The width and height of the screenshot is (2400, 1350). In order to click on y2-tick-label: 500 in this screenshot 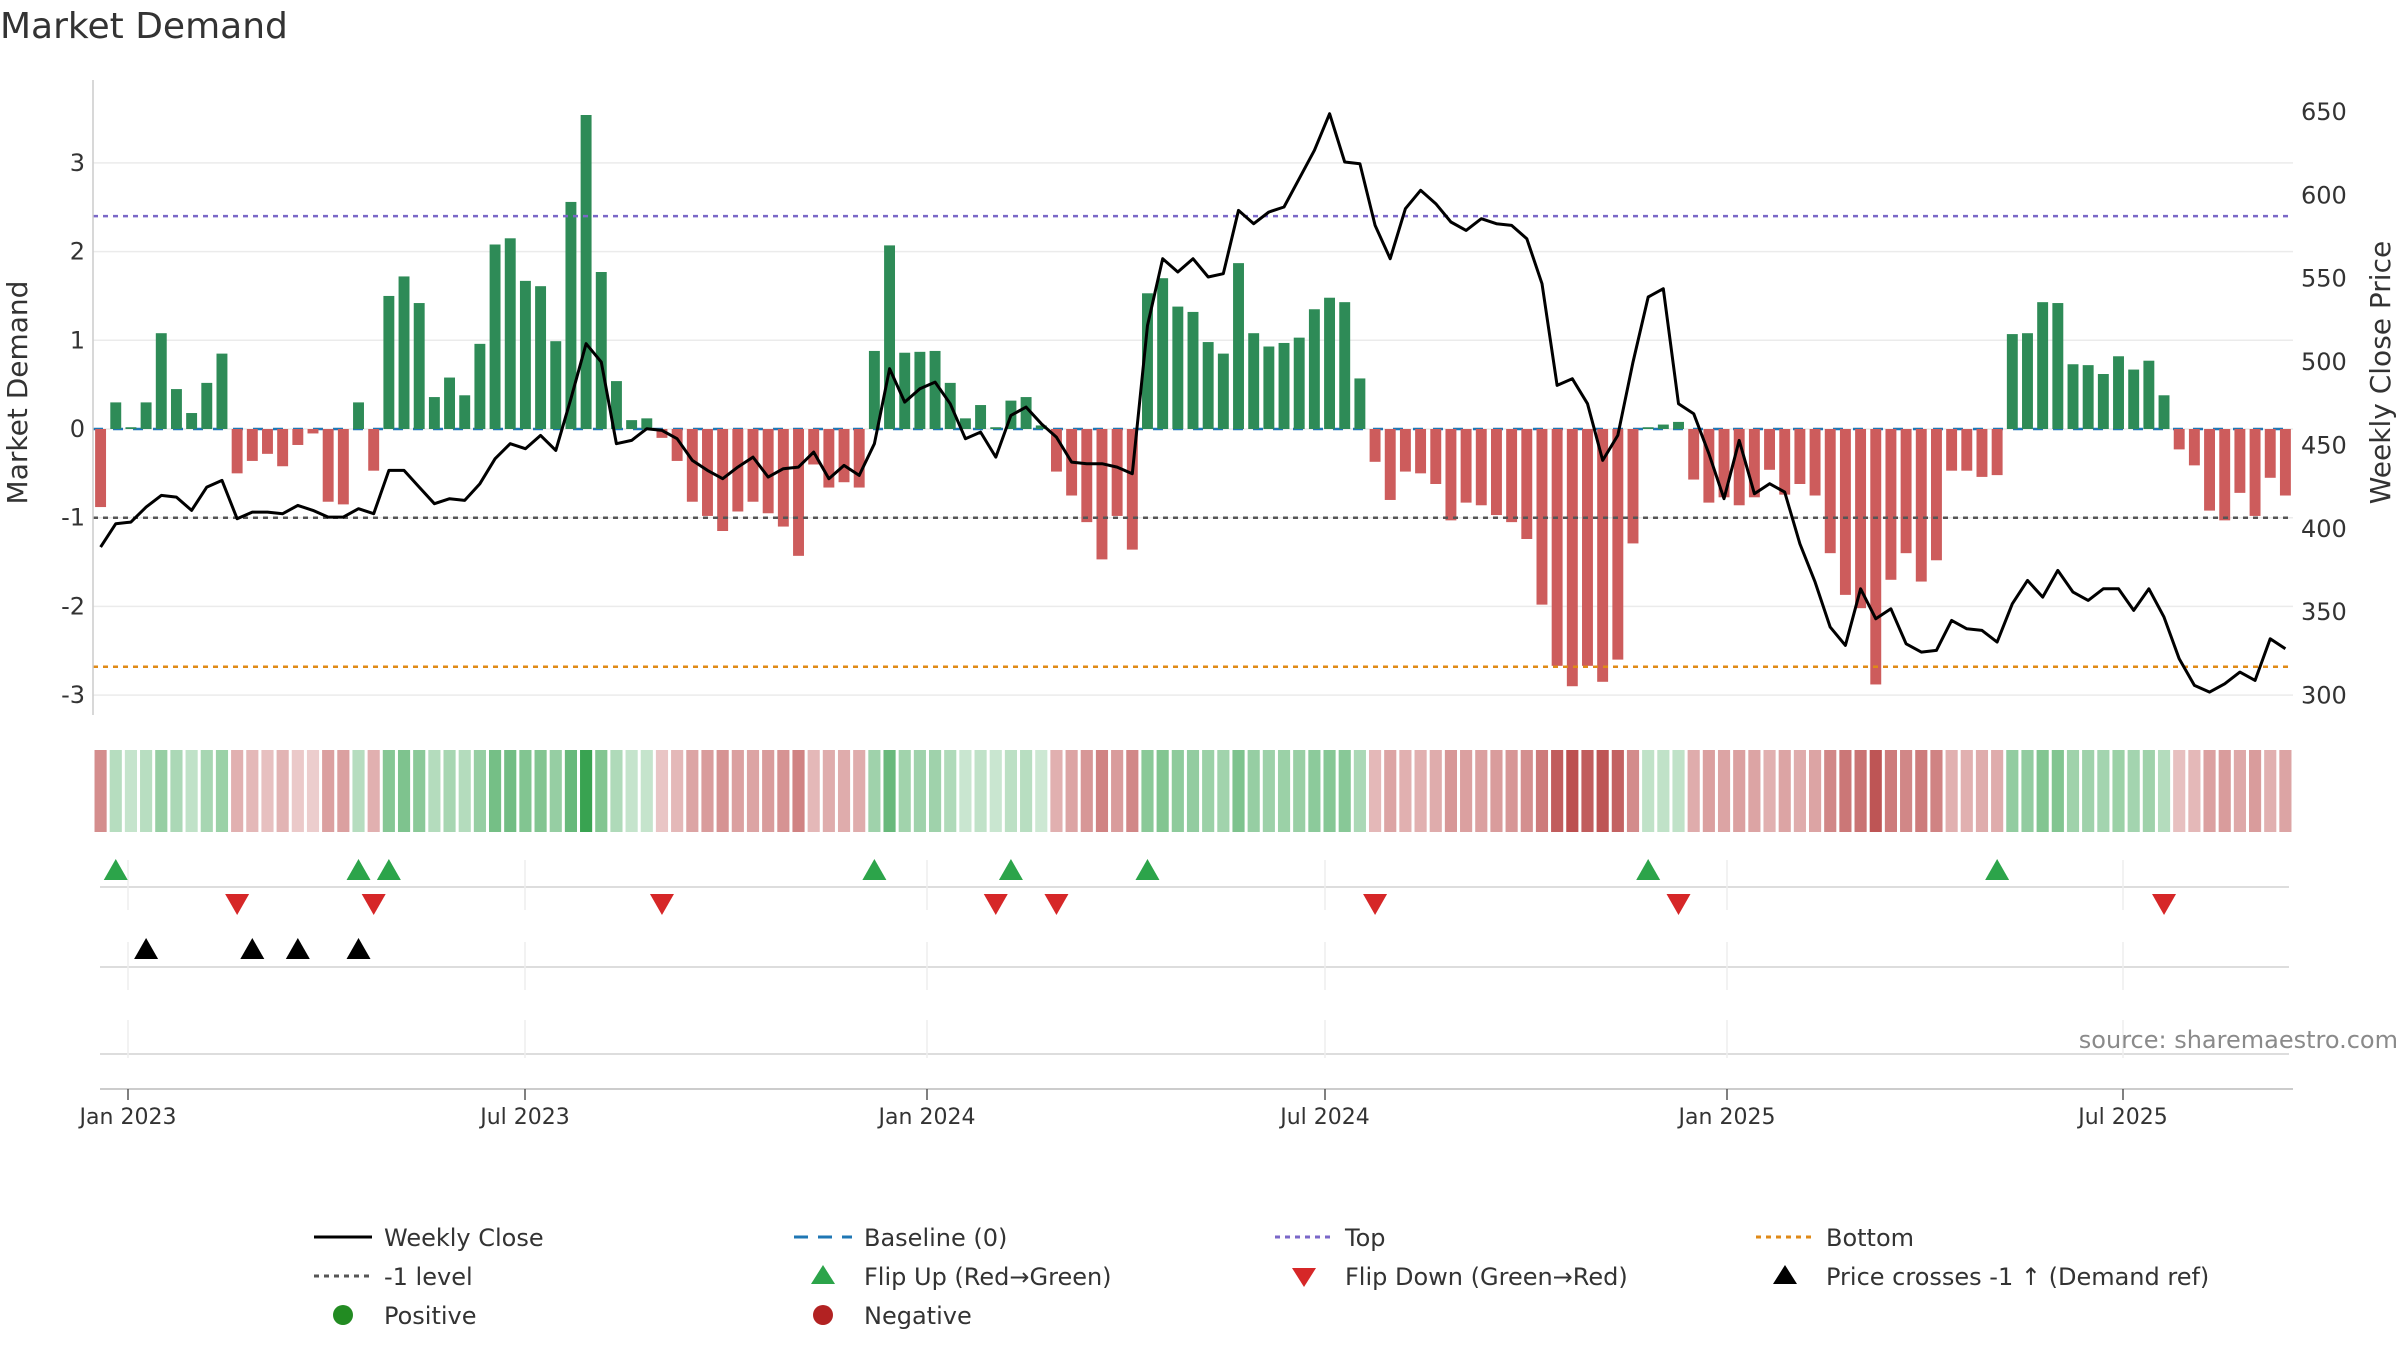, I will do `click(2324, 362)`.